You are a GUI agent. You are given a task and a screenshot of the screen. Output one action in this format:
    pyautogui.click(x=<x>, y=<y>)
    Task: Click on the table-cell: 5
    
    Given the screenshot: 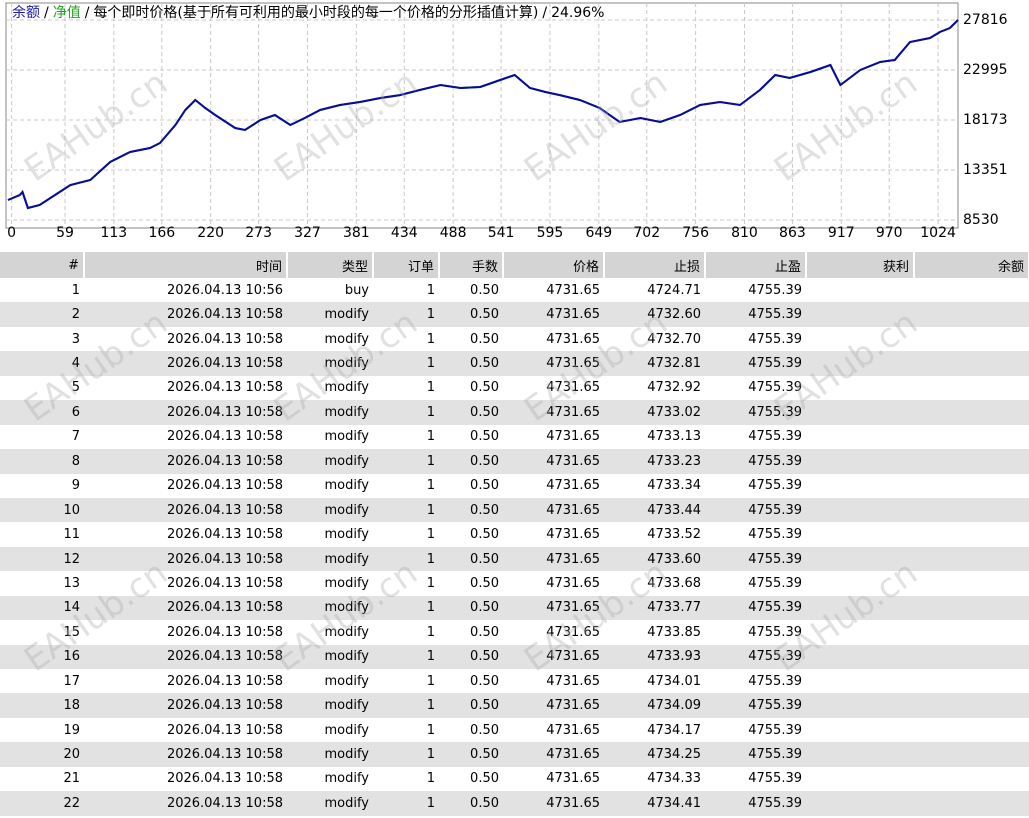 What is the action you would take?
    pyautogui.click(x=75, y=388)
    